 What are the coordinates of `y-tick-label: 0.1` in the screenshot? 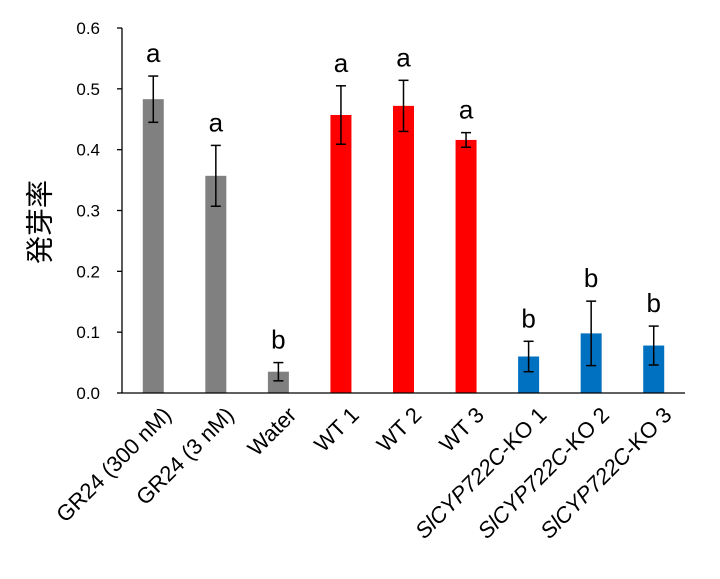 It's located at (88, 332).